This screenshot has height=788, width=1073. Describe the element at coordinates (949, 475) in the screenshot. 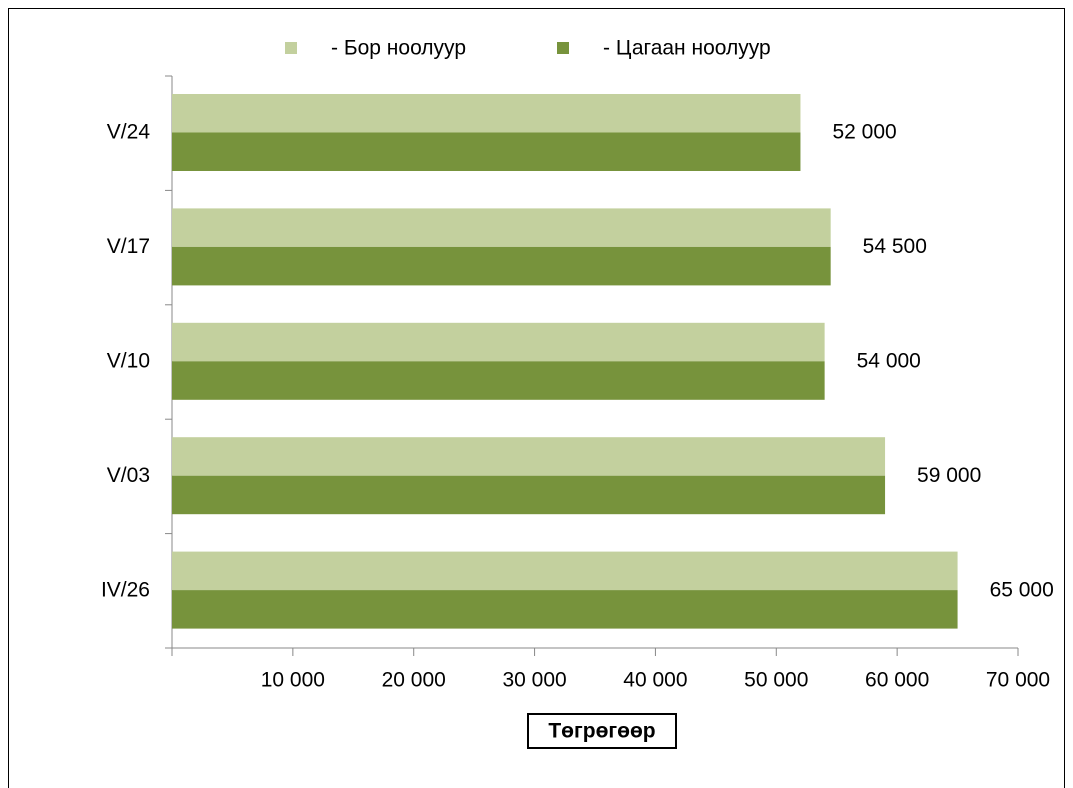

I see `data-label: 59 000` at that location.